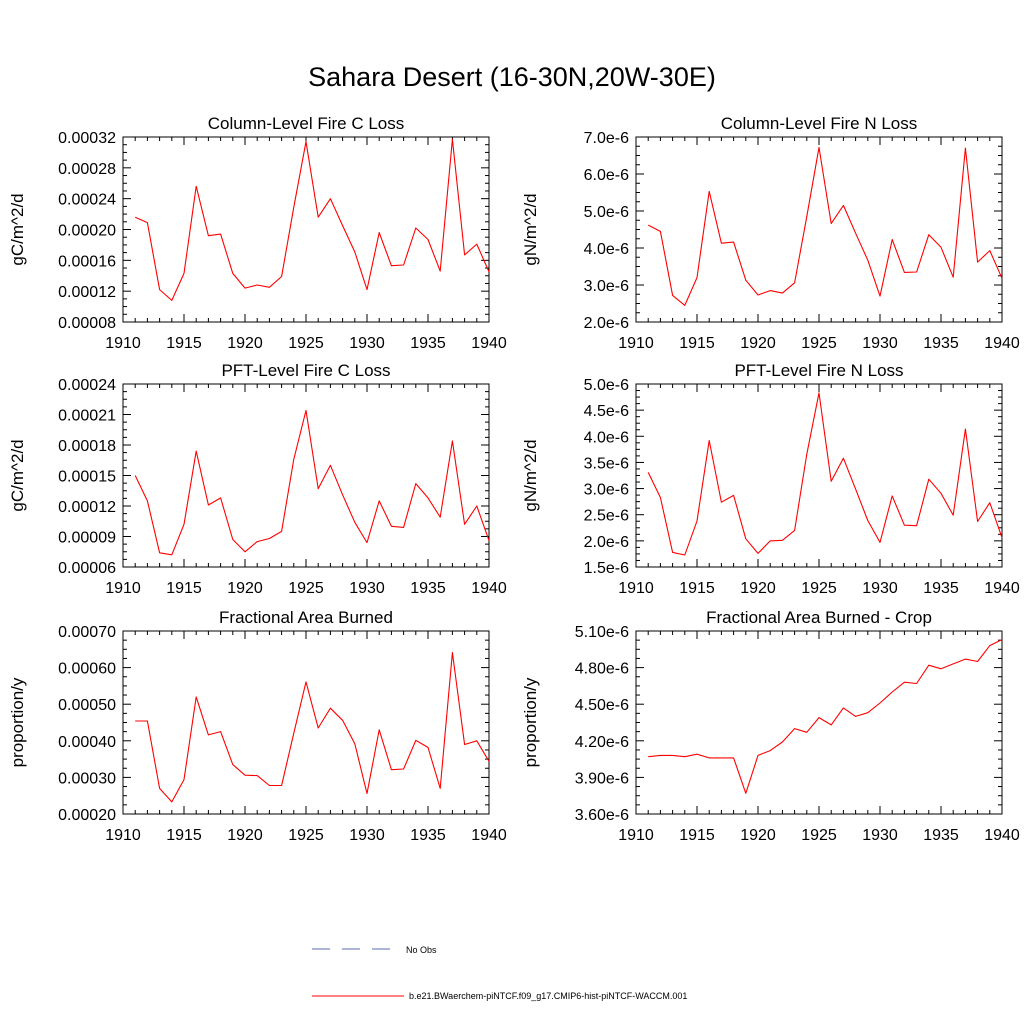 Image resolution: width=1024 pixels, height=1024 pixels. I want to click on y-tick-label: 0.00060, so click(87, 669).